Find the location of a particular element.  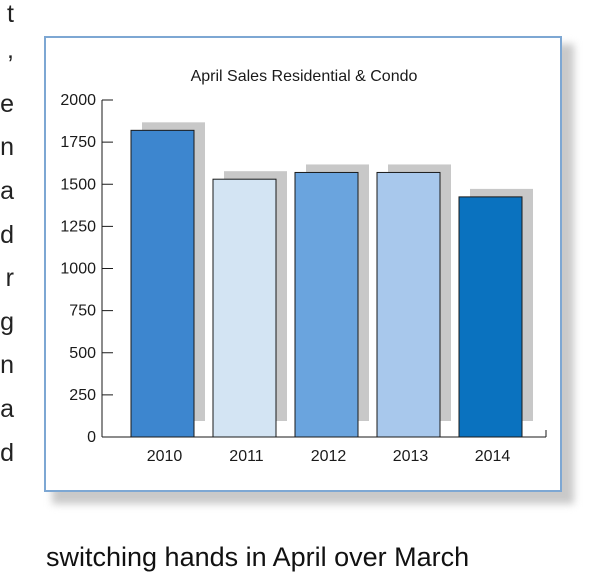

x-tick-label: 2014 is located at coordinates (493, 456).